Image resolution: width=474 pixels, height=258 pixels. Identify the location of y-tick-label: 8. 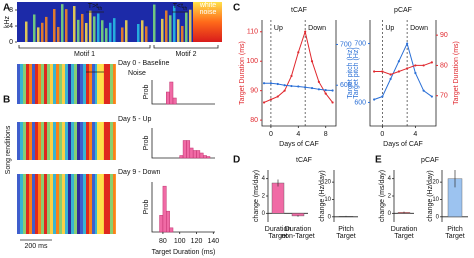
(11, 10).